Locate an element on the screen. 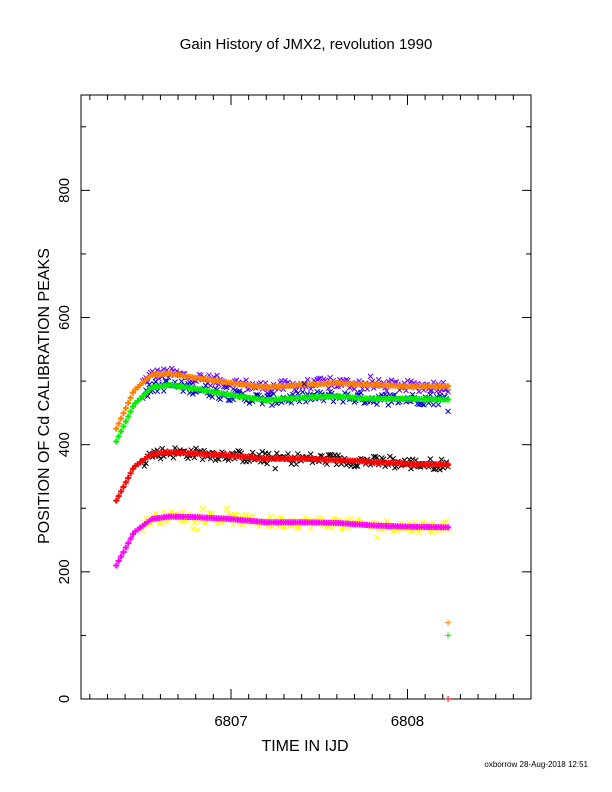  y-tick-label: 400 is located at coordinates (64, 444).